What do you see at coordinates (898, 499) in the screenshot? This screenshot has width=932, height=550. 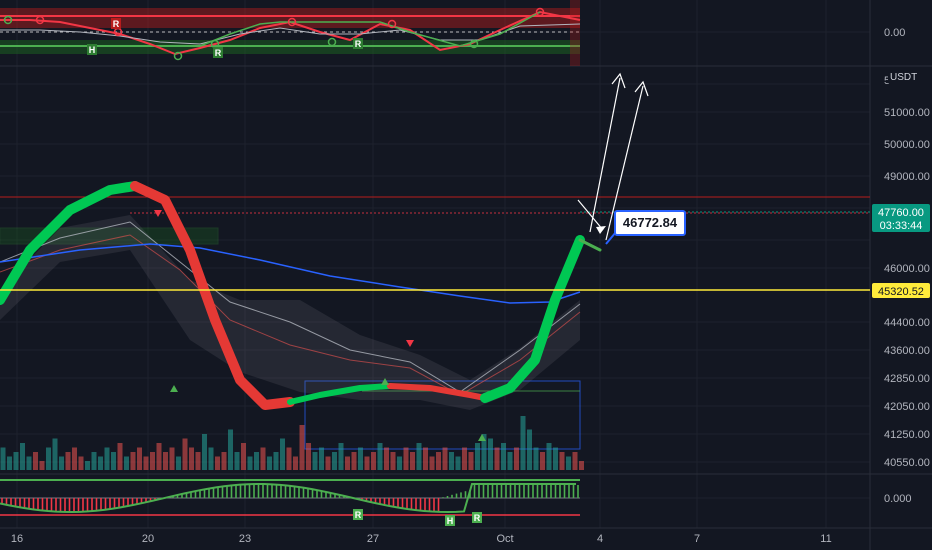 I see `histogram-axis-label: 0.000` at bounding box center [898, 499].